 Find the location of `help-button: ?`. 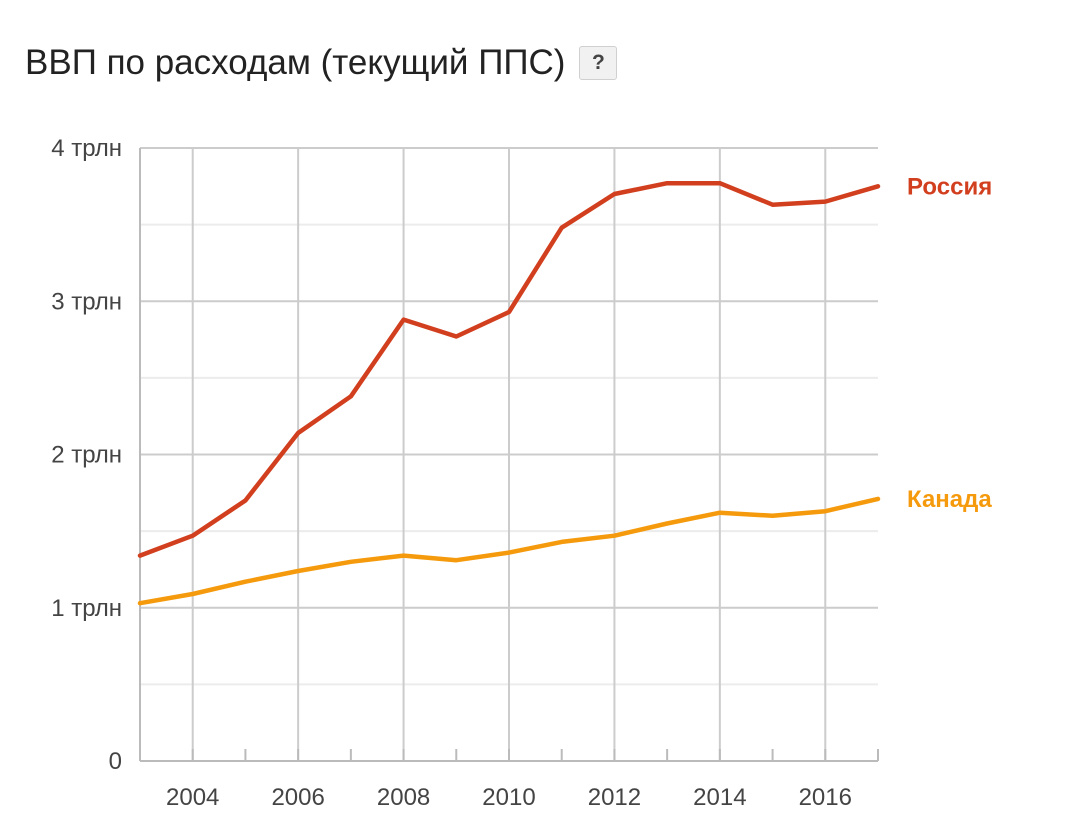

help-button: ? is located at coordinates (598, 63).